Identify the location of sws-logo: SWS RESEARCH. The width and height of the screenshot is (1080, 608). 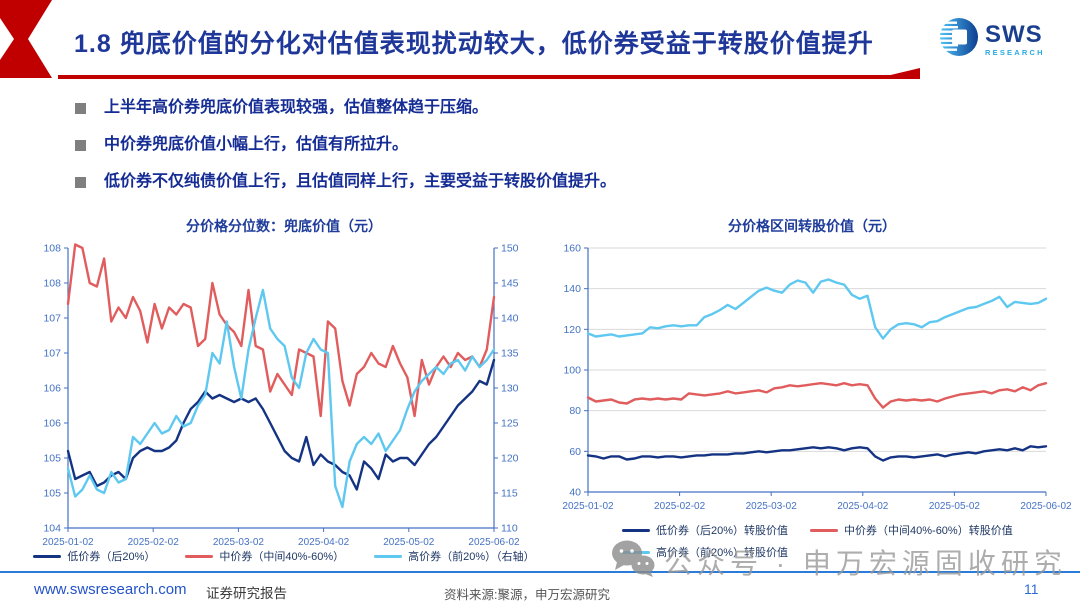
(989, 39).